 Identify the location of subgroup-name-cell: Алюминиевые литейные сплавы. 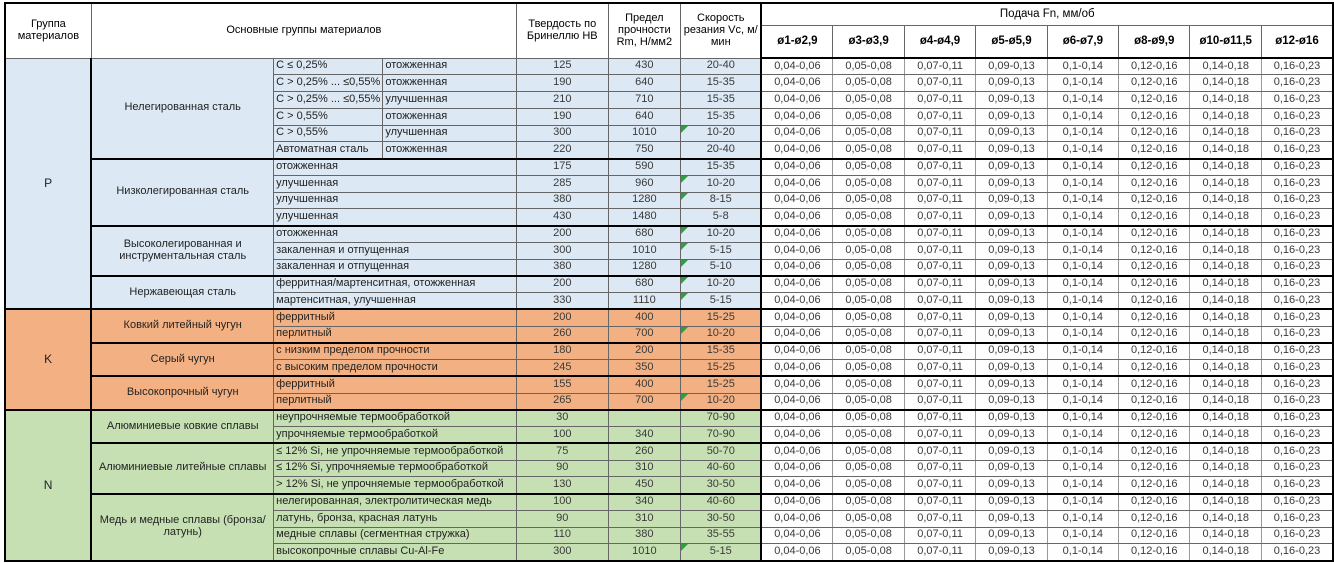
(182, 468).